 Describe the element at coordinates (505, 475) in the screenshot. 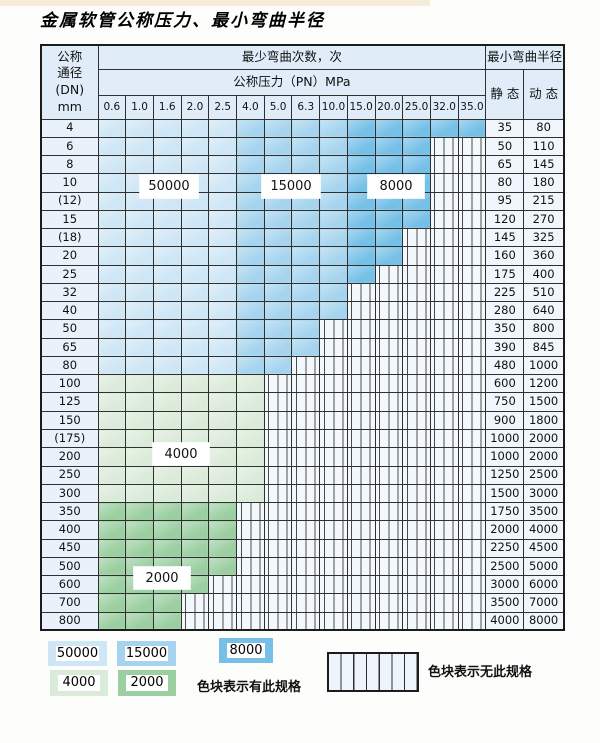

I see `static-radius-cell: 1250` at that location.